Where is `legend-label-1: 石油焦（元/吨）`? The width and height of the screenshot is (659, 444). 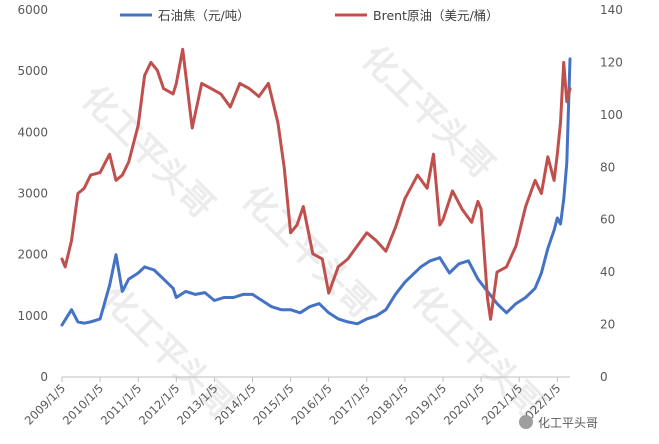
legend-label-1: 石油焦（元/吨） is located at coordinates (204, 15).